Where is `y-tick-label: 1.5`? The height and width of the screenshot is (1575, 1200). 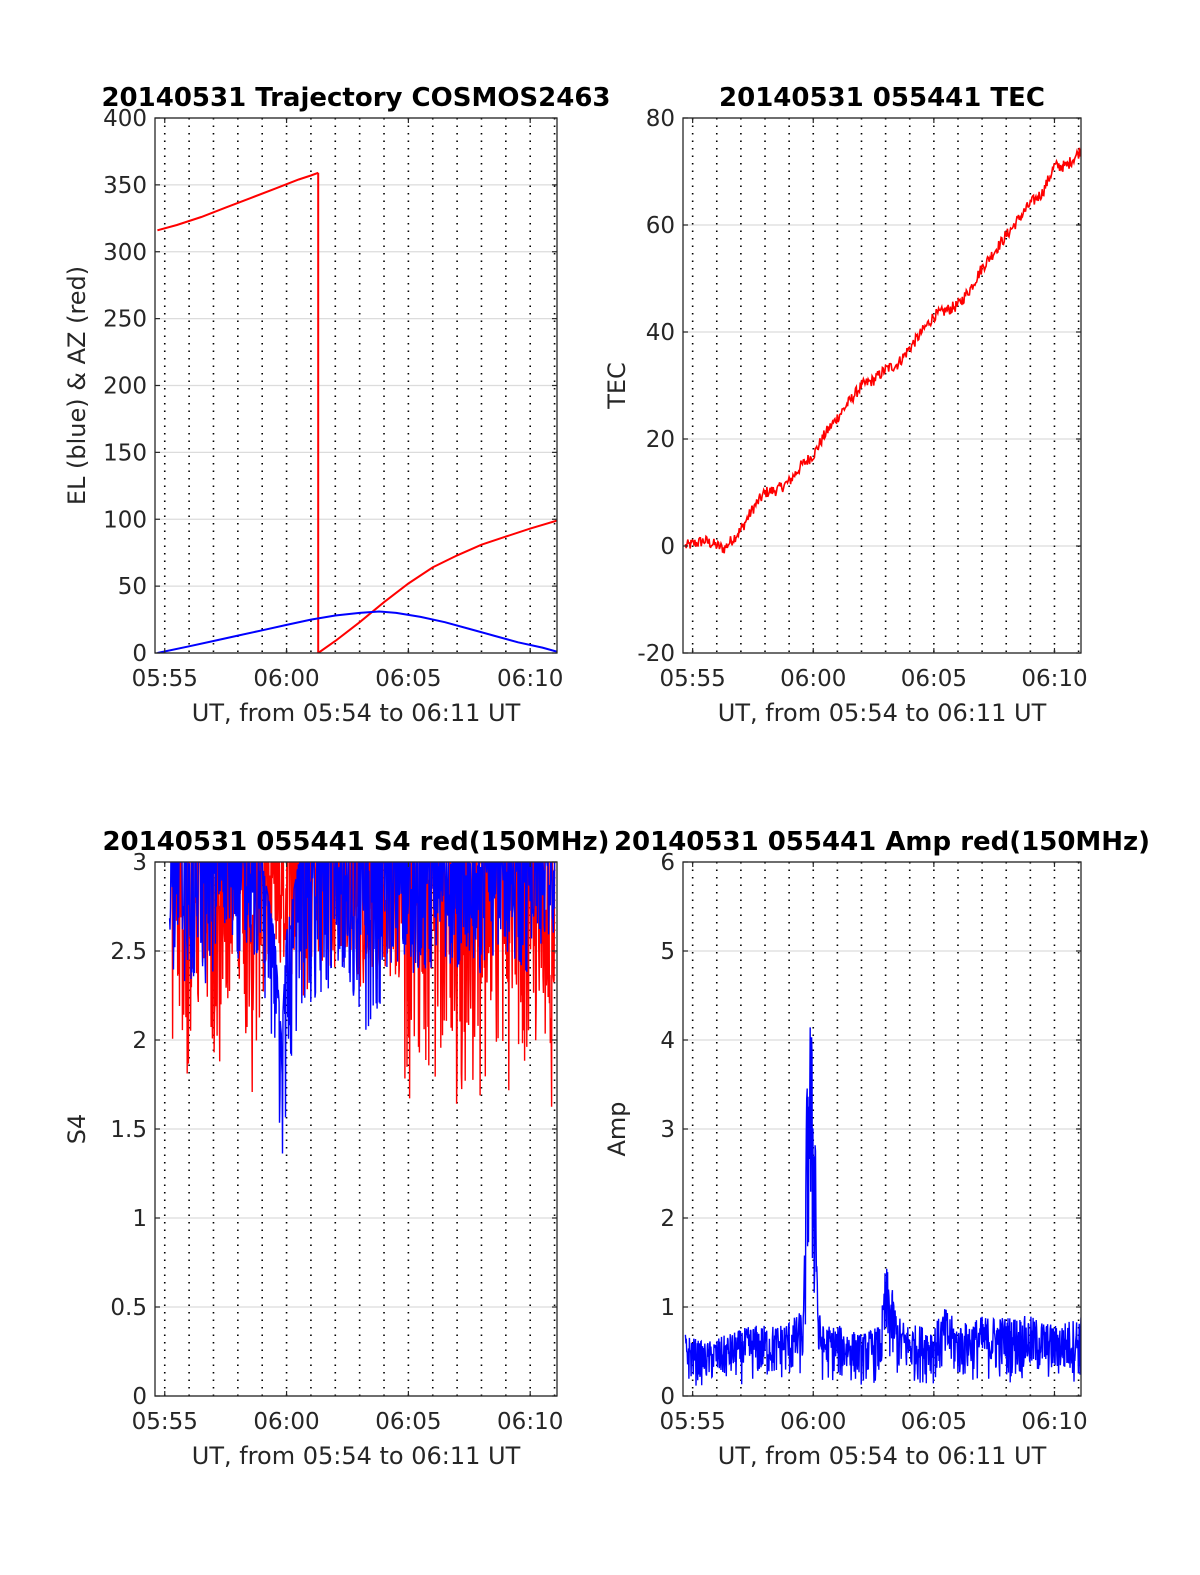
y-tick-label: 1.5 is located at coordinates (128, 1130).